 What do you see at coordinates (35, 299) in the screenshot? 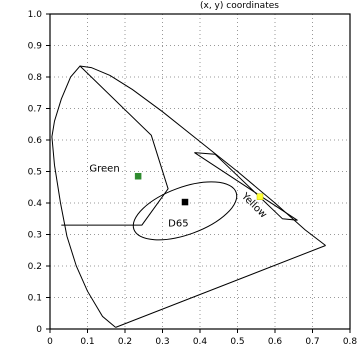
I see `y-tick-label: 0.1` at bounding box center [35, 299].